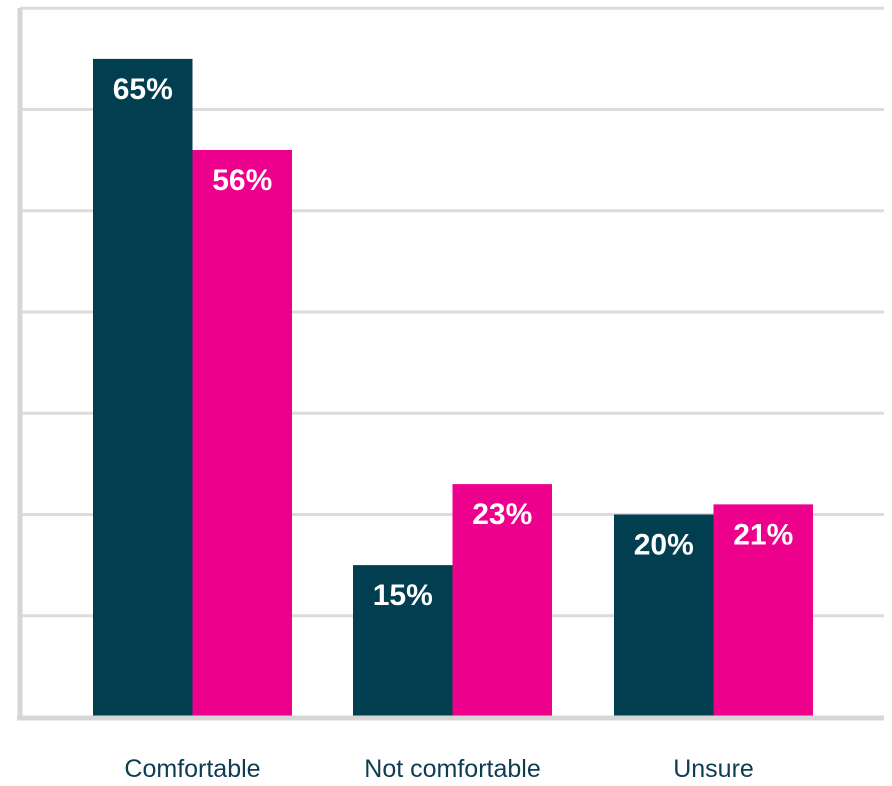  I want to click on category-label: Comfortable, so click(192, 768).